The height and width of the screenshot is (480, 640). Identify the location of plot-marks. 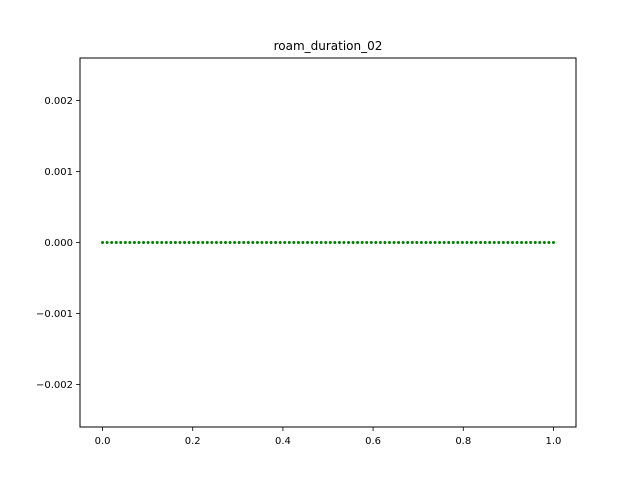
(328, 242).